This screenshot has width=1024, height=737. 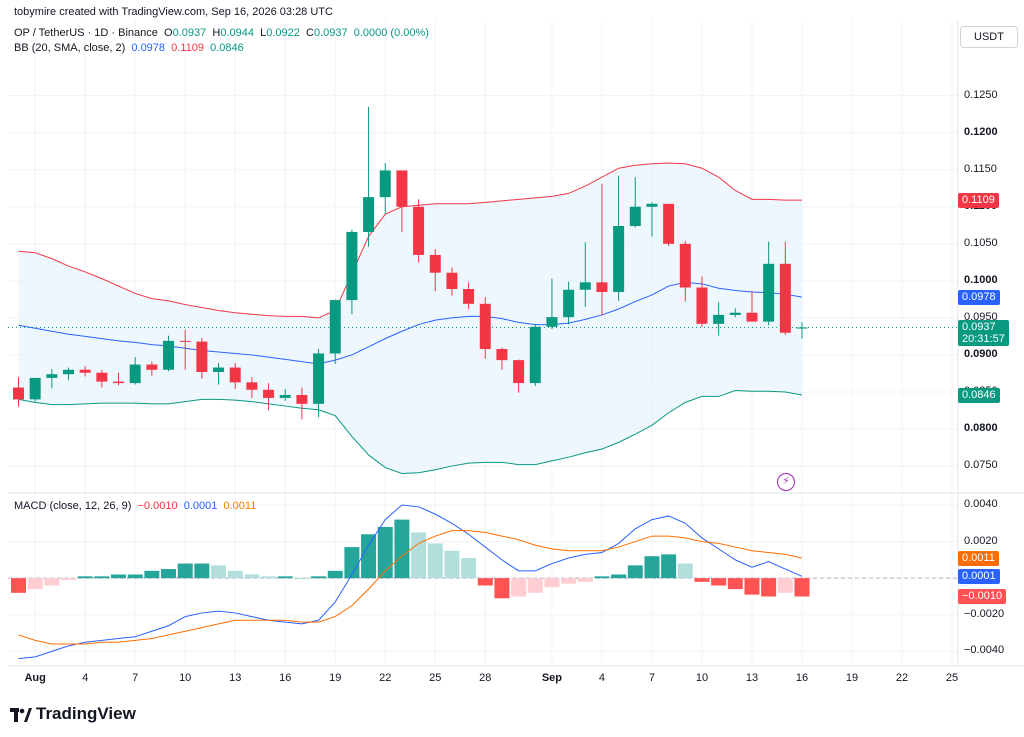 I want to click on bb-label: BB (20, SMA, close, 2), so click(x=70, y=48).